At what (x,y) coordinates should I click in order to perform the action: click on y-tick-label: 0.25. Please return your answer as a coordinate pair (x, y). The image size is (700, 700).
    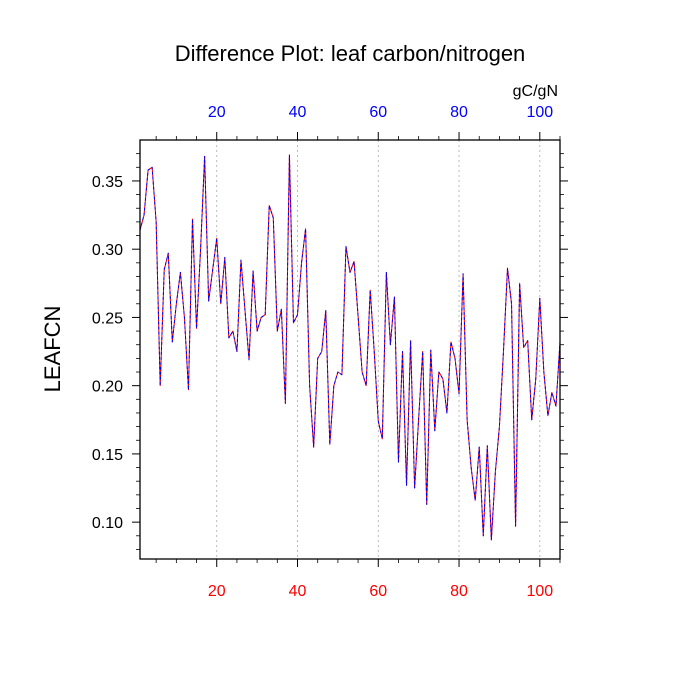
    Looking at the image, I should click on (107, 318).